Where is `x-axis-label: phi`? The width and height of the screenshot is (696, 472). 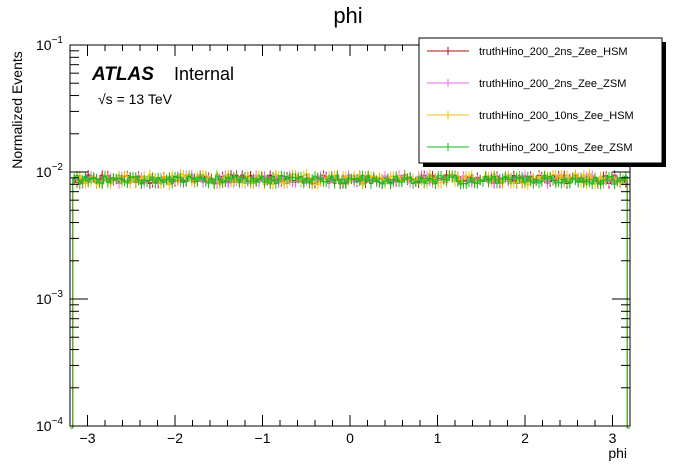 x-axis-label: phi is located at coordinates (617, 453).